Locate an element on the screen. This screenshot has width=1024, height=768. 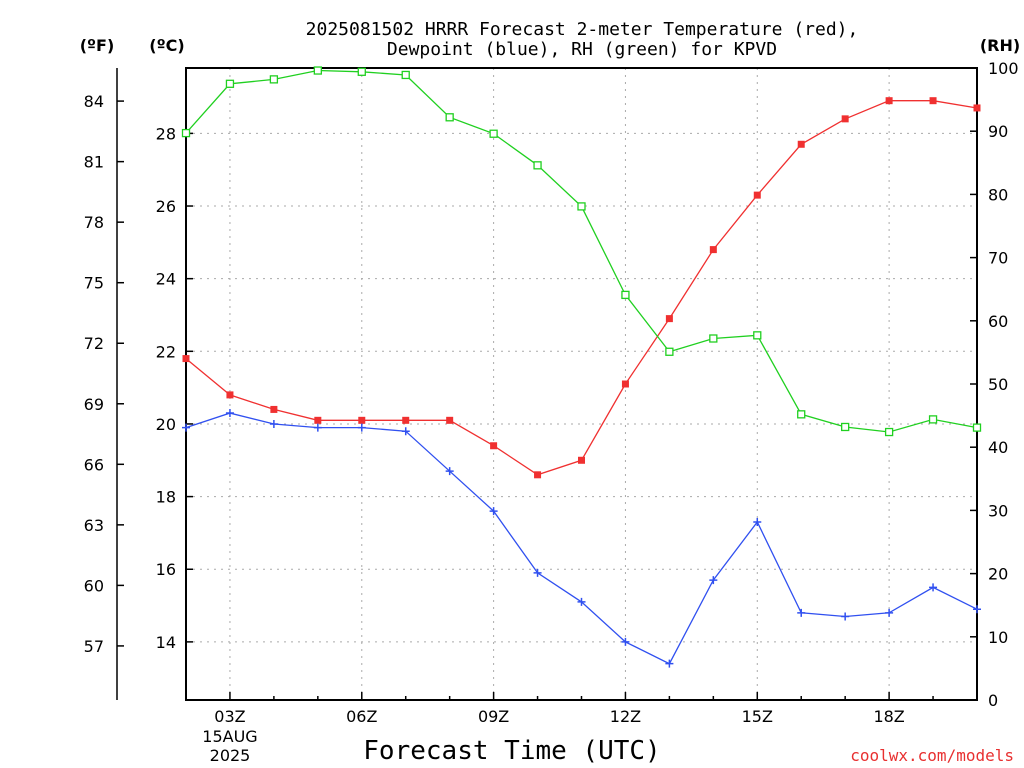
x-tick-label: 15Z is located at coordinates (757, 716).